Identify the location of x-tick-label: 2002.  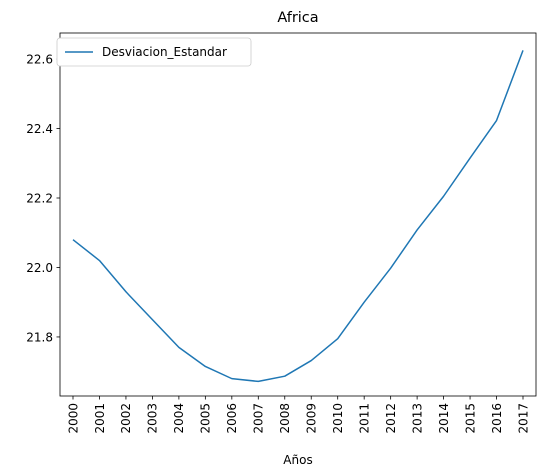
(126, 418).